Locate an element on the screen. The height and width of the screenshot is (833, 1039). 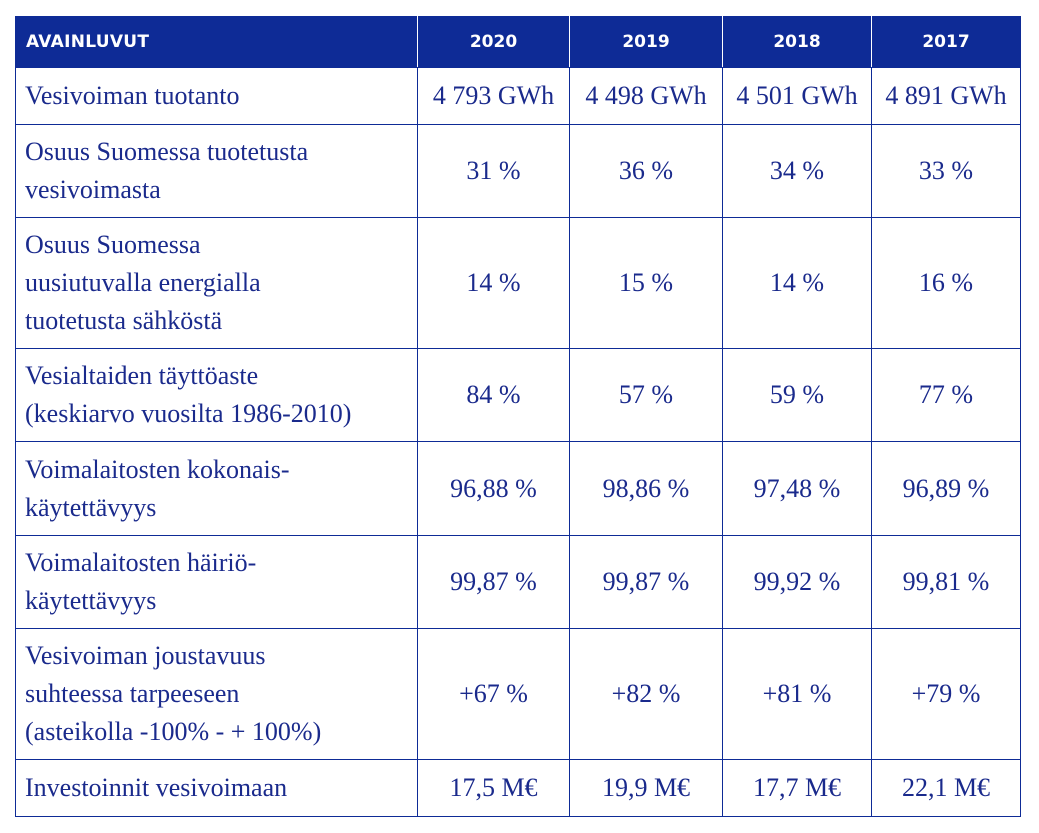
row-label-line: tuotetusta sähköstä is located at coordinates (124, 320).